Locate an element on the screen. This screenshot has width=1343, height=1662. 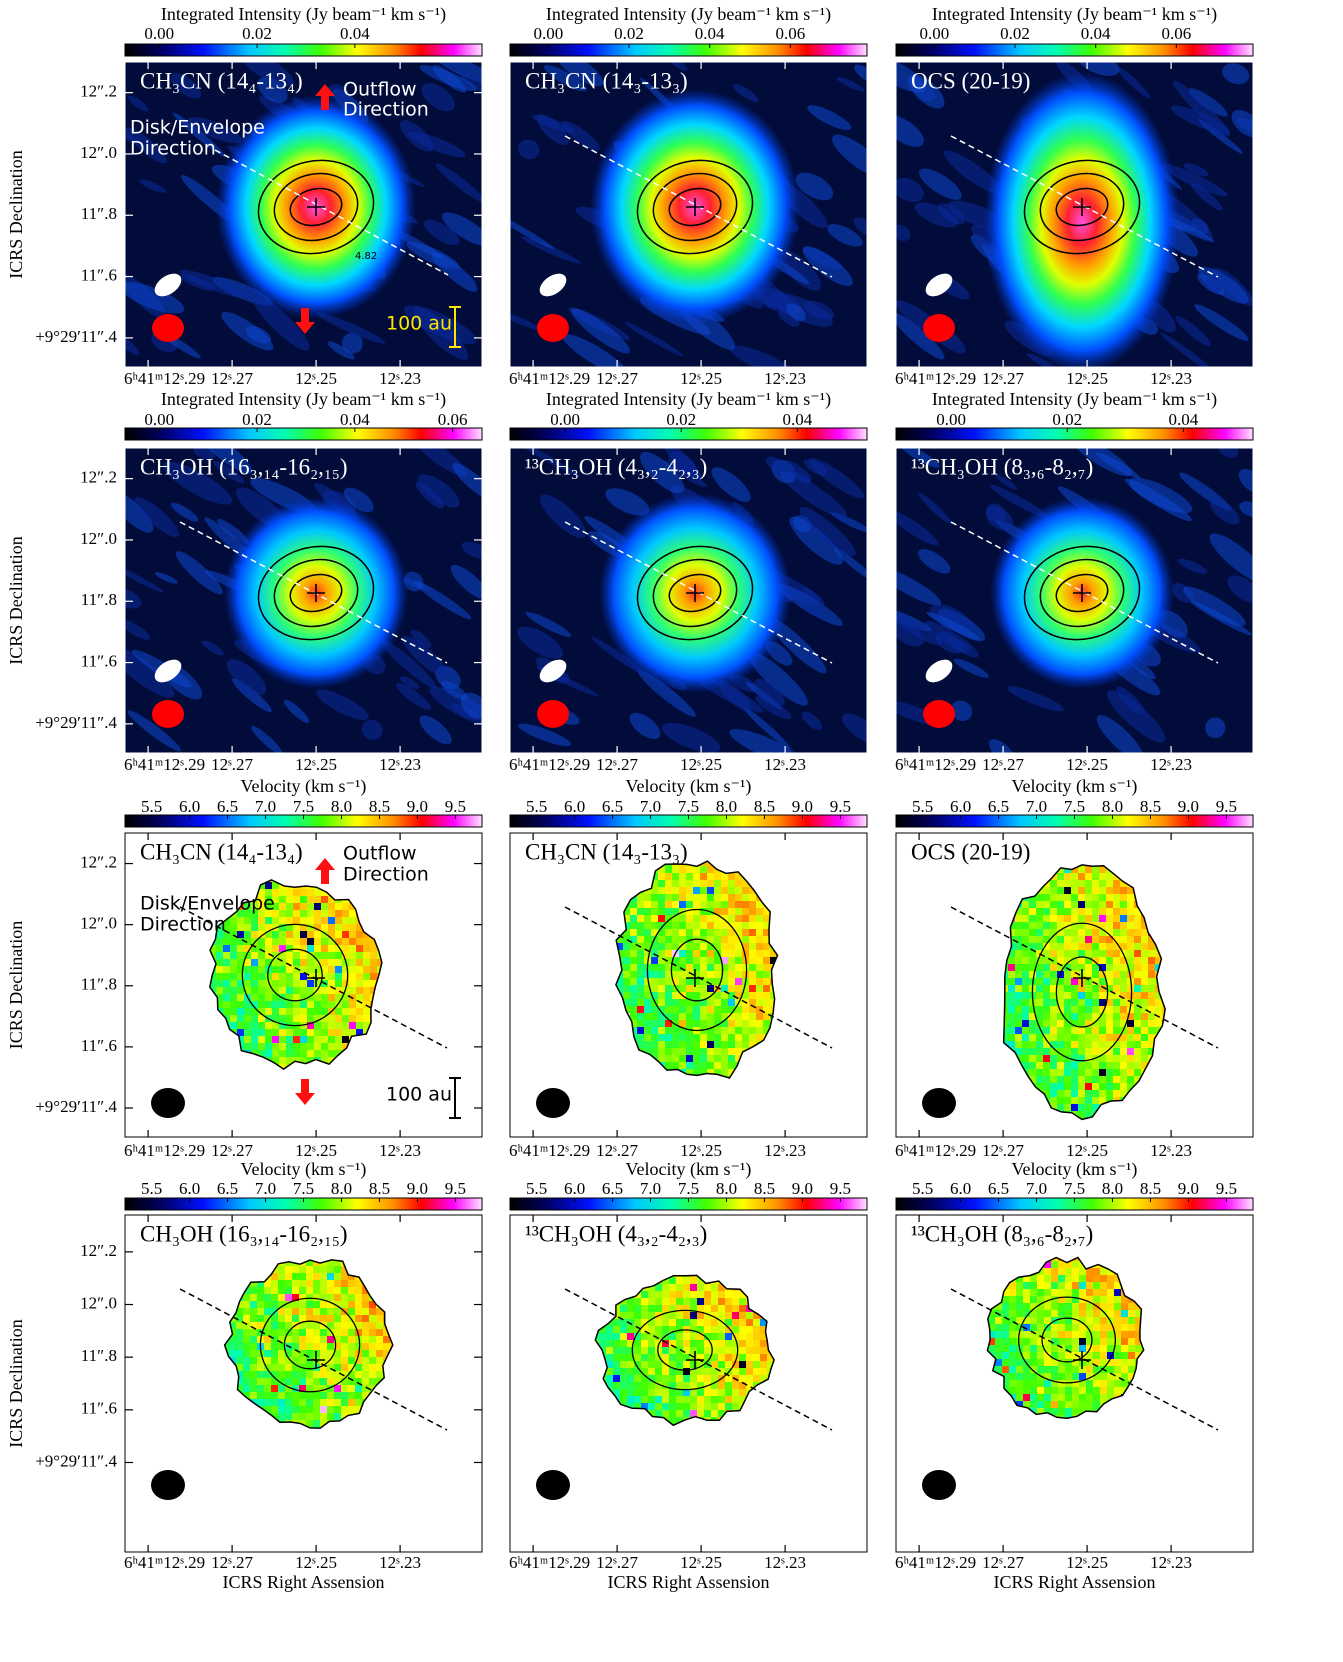
x-tick-label: 12ˢ.25 is located at coordinates (1087, 764).